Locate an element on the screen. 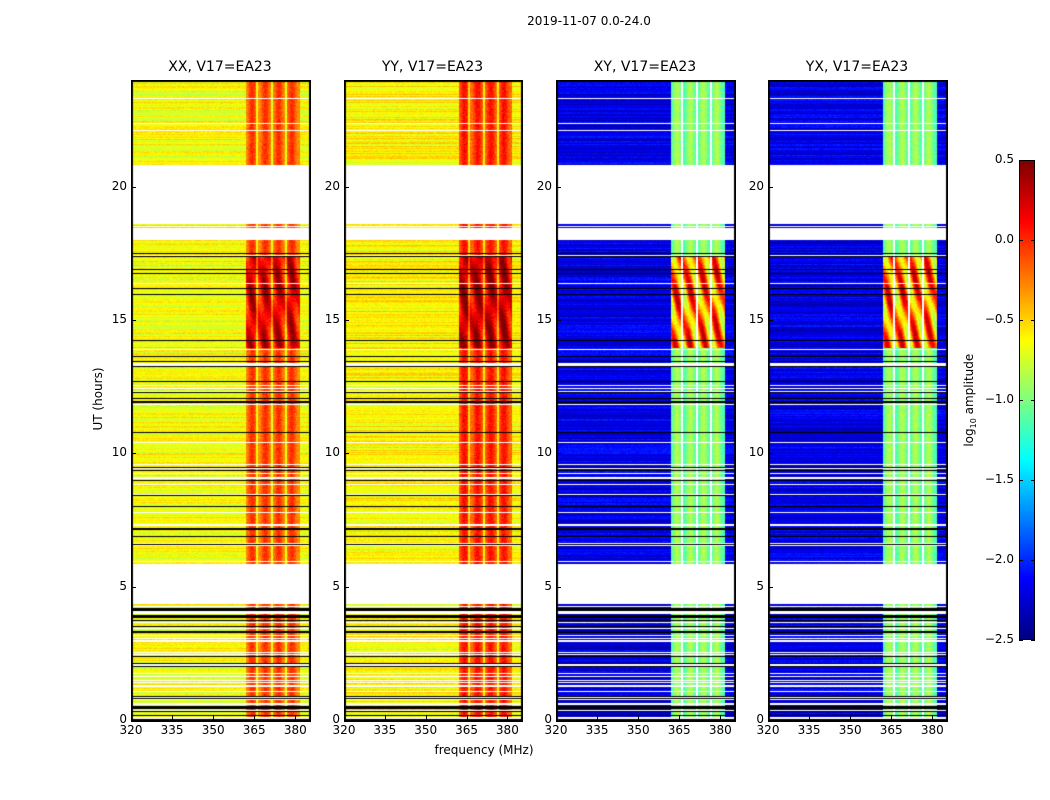  heatmap-xx is located at coordinates (221, 401).